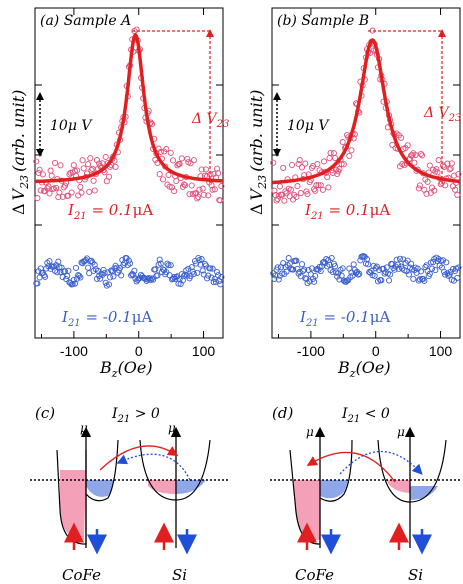  I want to click on panel-a-scale-arrow-down, so click(40, 153).